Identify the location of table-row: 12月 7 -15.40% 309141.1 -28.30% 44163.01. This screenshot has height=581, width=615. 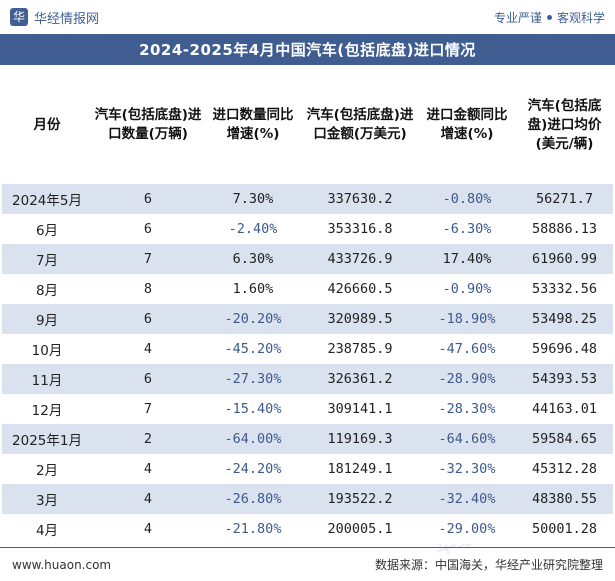
(307, 409).